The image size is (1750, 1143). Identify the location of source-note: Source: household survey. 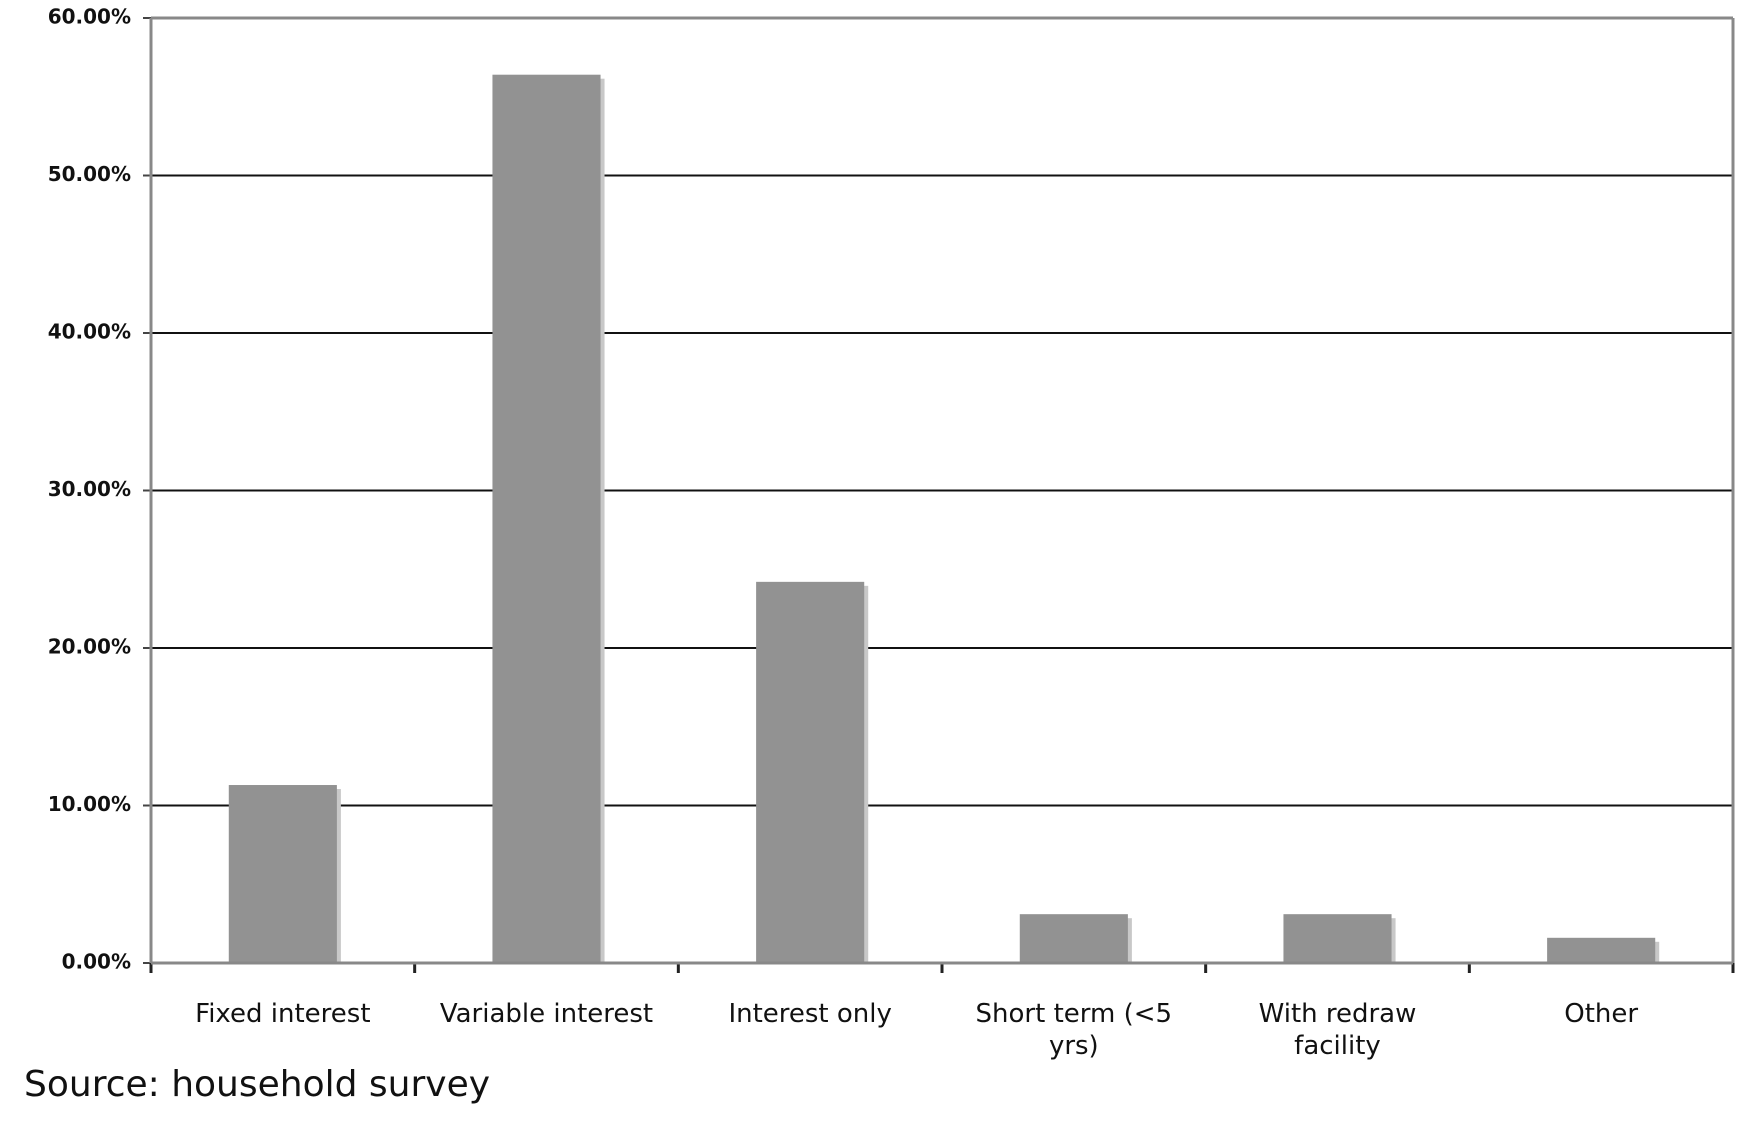
(257, 1084).